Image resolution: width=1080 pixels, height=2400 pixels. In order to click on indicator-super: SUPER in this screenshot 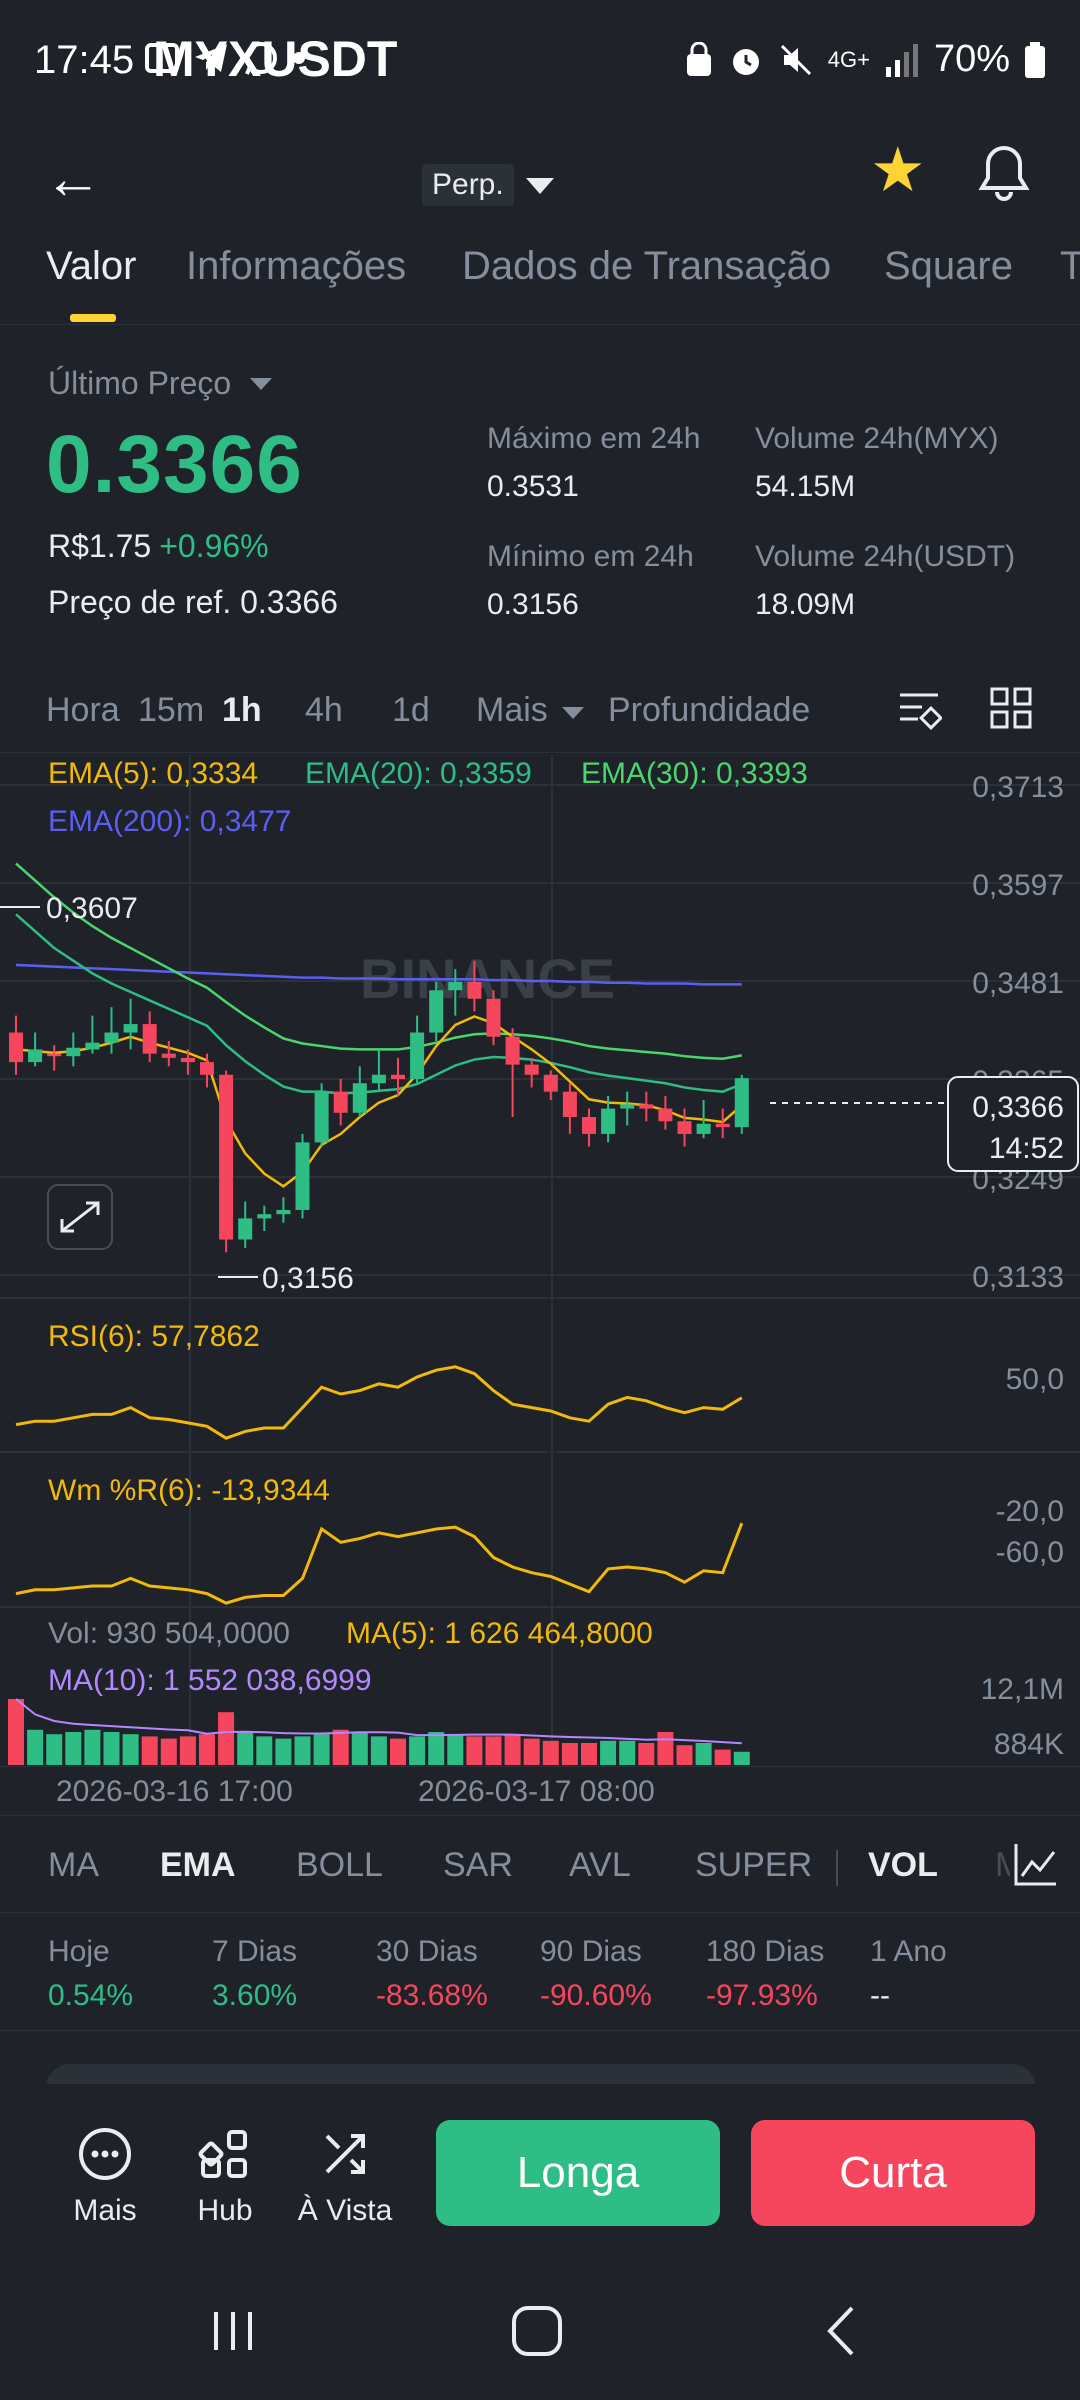, I will do `click(754, 1865)`.